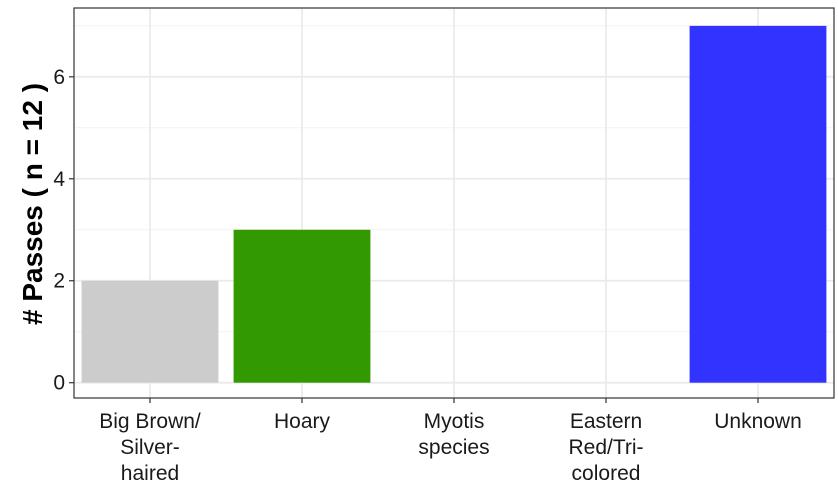 Image resolution: width=838 pixels, height=487 pixels. I want to click on x-tick-label-line: Hoary, so click(302, 421).